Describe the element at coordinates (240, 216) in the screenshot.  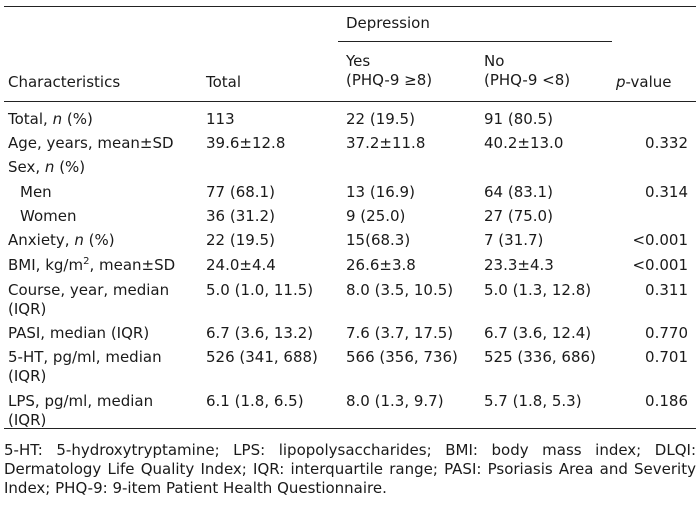
I see `cell-total: 36 (31.2)` at that location.